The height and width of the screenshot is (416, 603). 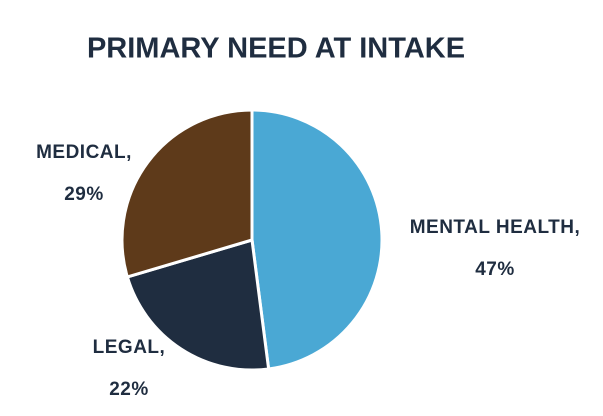 What do you see at coordinates (276, 49) in the screenshot?
I see `chart-title: PRIMARY NEED AT INTAKE` at bounding box center [276, 49].